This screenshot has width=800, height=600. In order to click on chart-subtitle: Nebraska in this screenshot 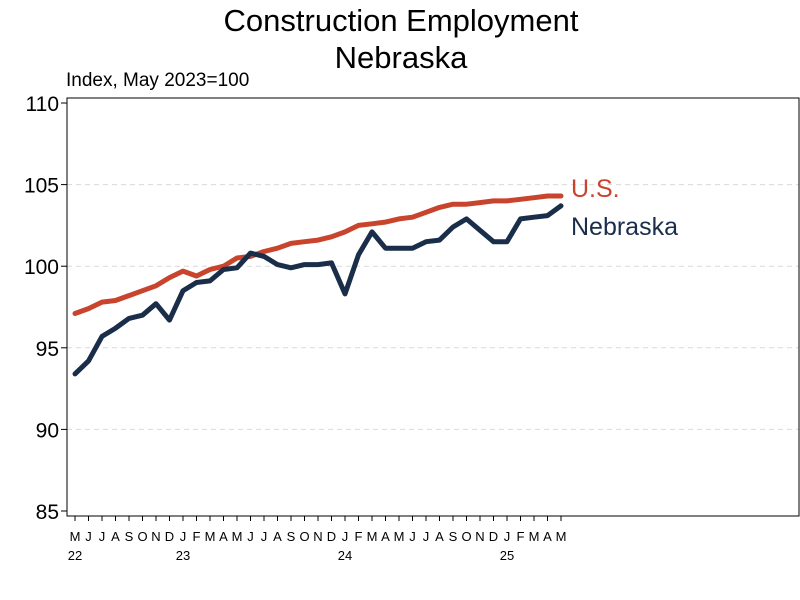, I will do `click(401, 57)`.